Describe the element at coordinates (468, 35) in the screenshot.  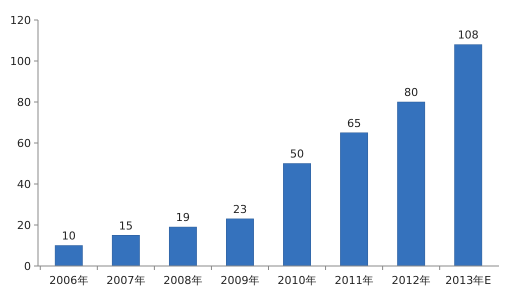
I see `data-label: 108` at that location.